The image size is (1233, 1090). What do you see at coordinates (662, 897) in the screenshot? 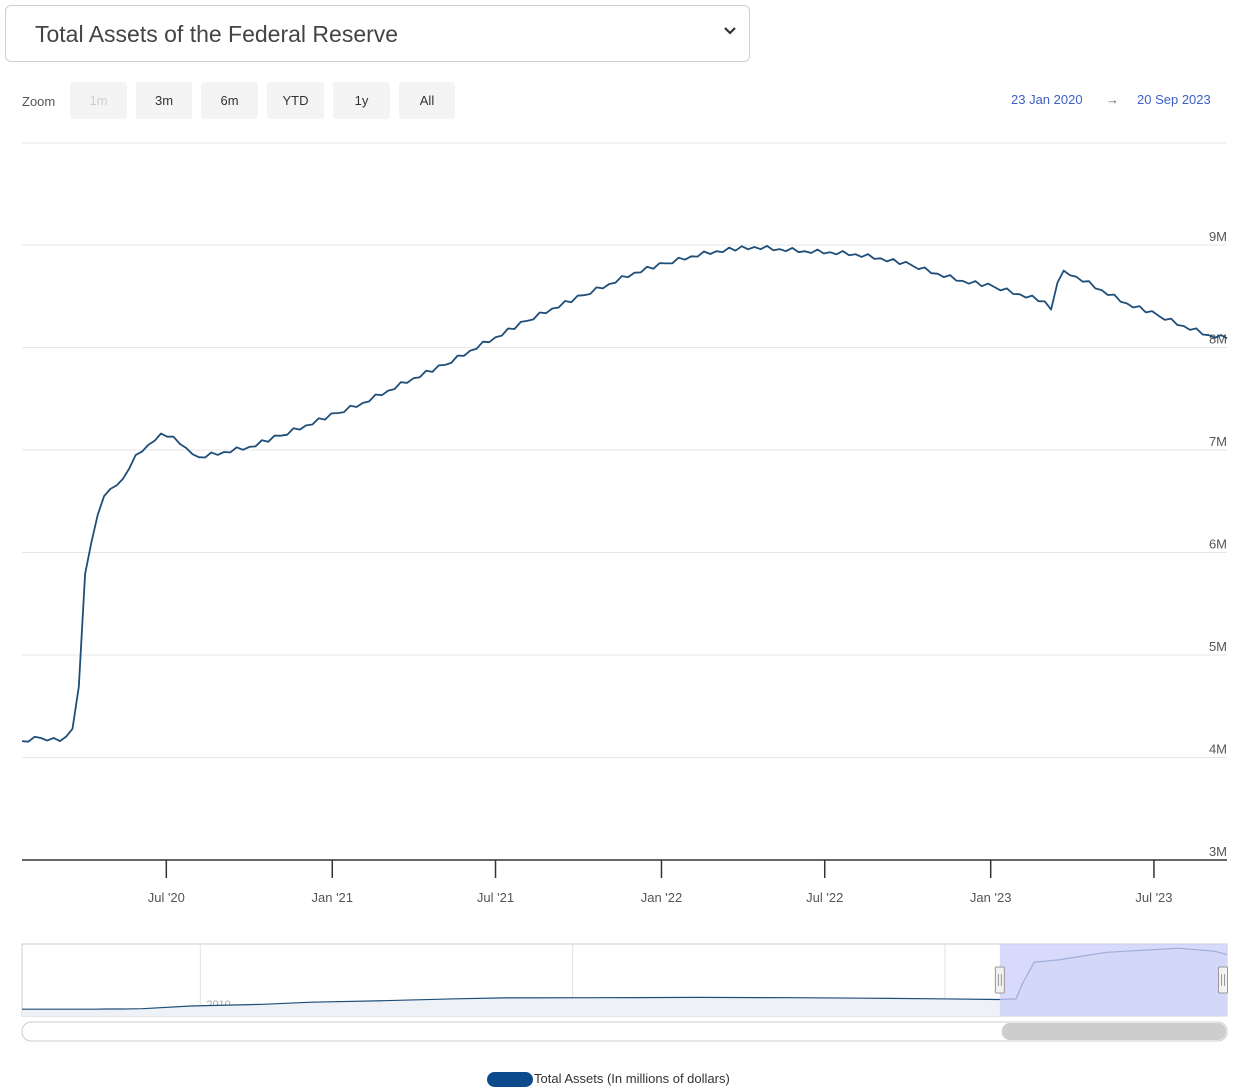
I see `x-tick-label: Jan '22` at bounding box center [662, 897].